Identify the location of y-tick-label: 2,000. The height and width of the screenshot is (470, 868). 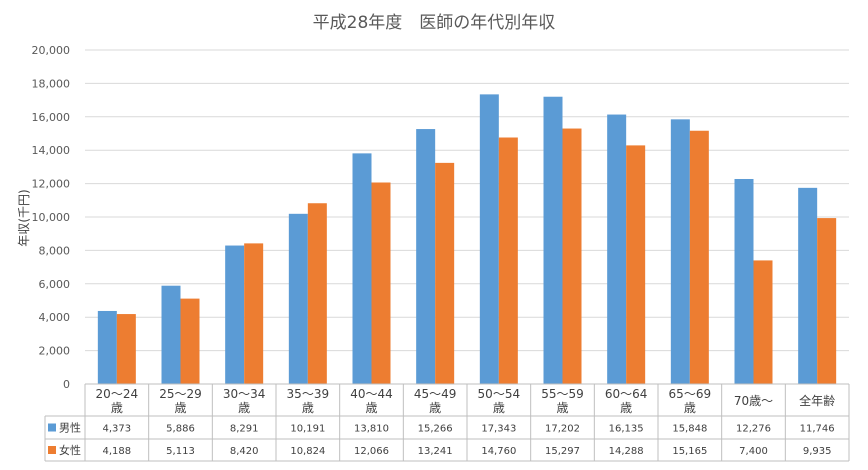
(55, 351).